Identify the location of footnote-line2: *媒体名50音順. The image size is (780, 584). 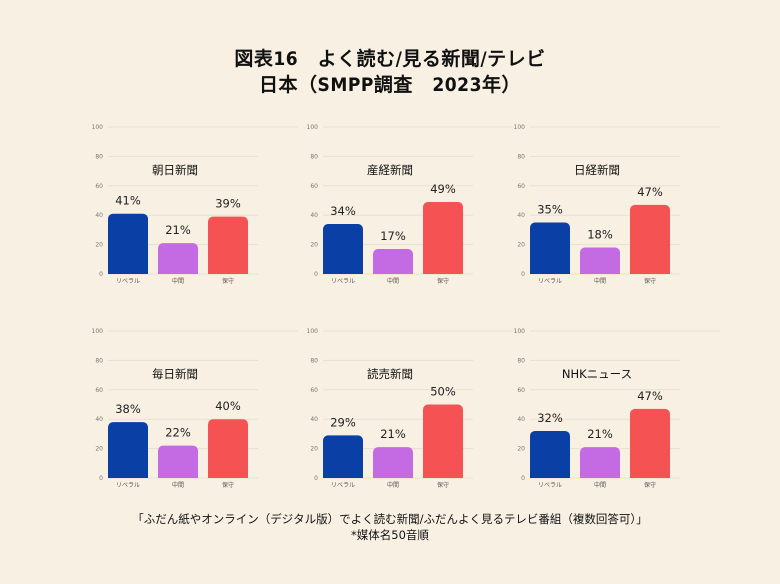
(390, 535).